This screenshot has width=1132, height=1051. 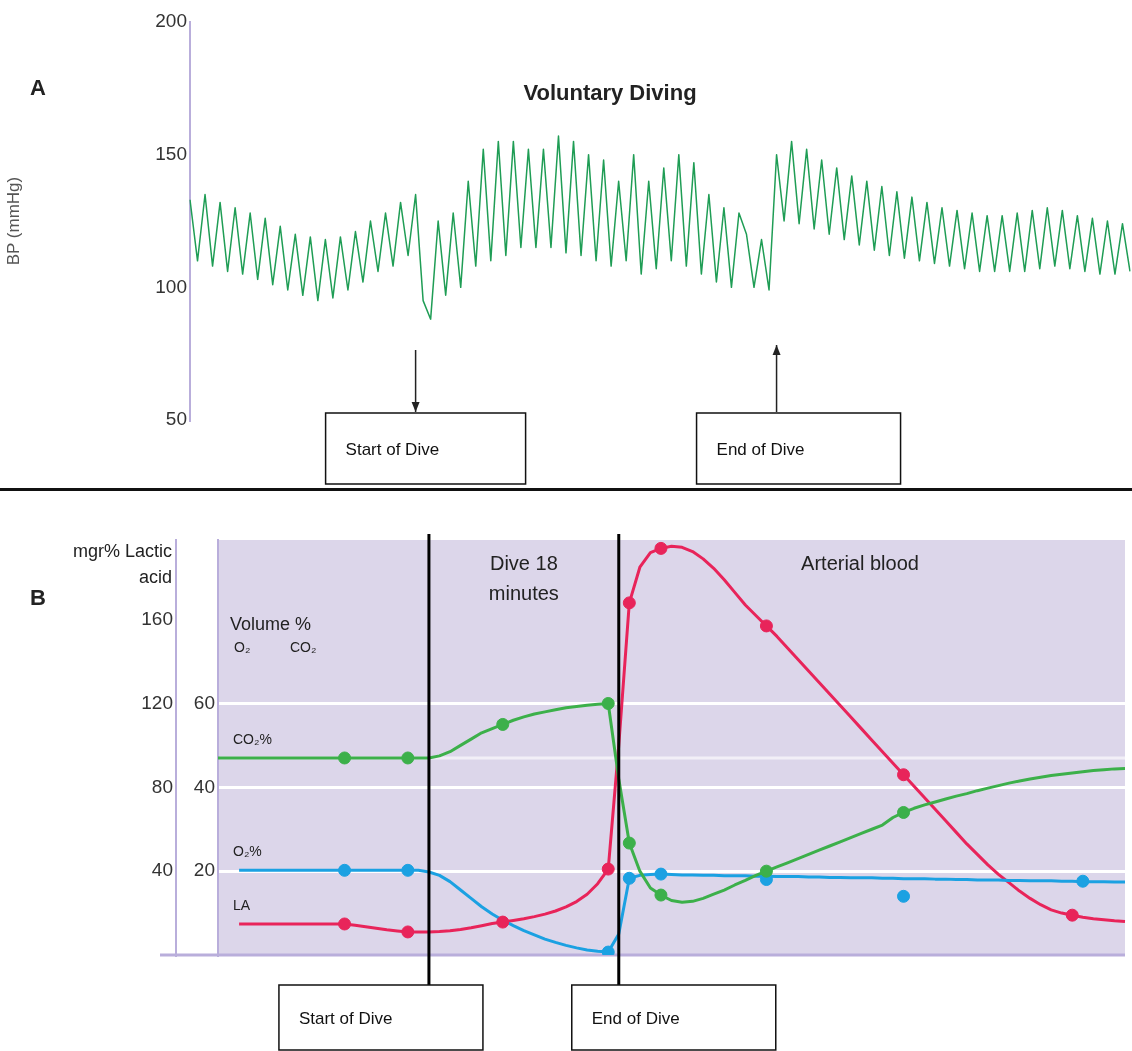 I want to click on y-tick-label: 160, so click(x=157, y=618).